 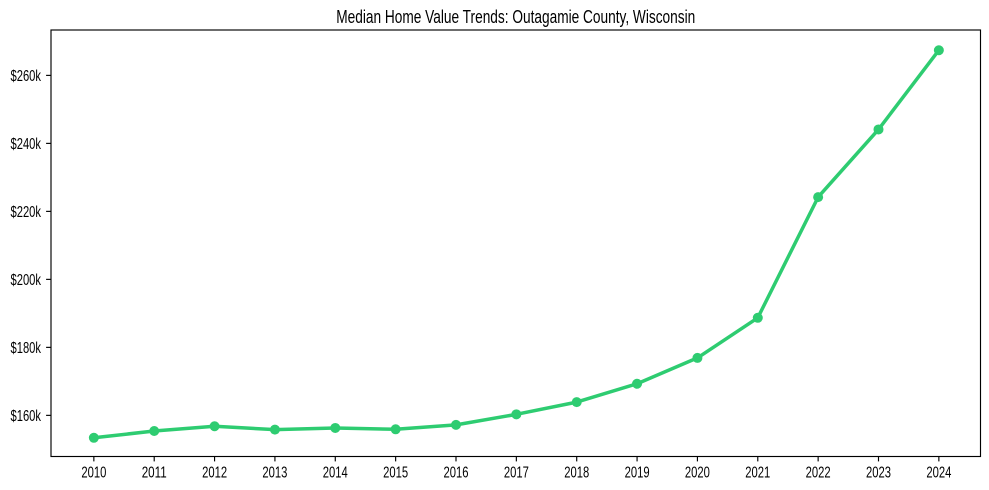 What do you see at coordinates (576, 472) in the screenshot?
I see `x-tick-label: 2018` at bounding box center [576, 472].